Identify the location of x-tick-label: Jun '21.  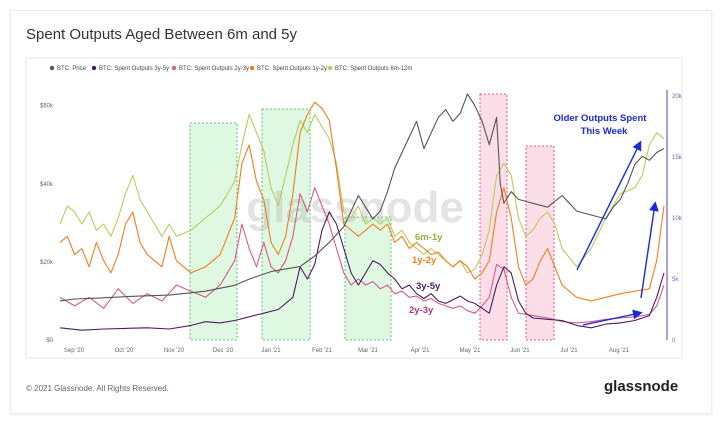
(520, 351).